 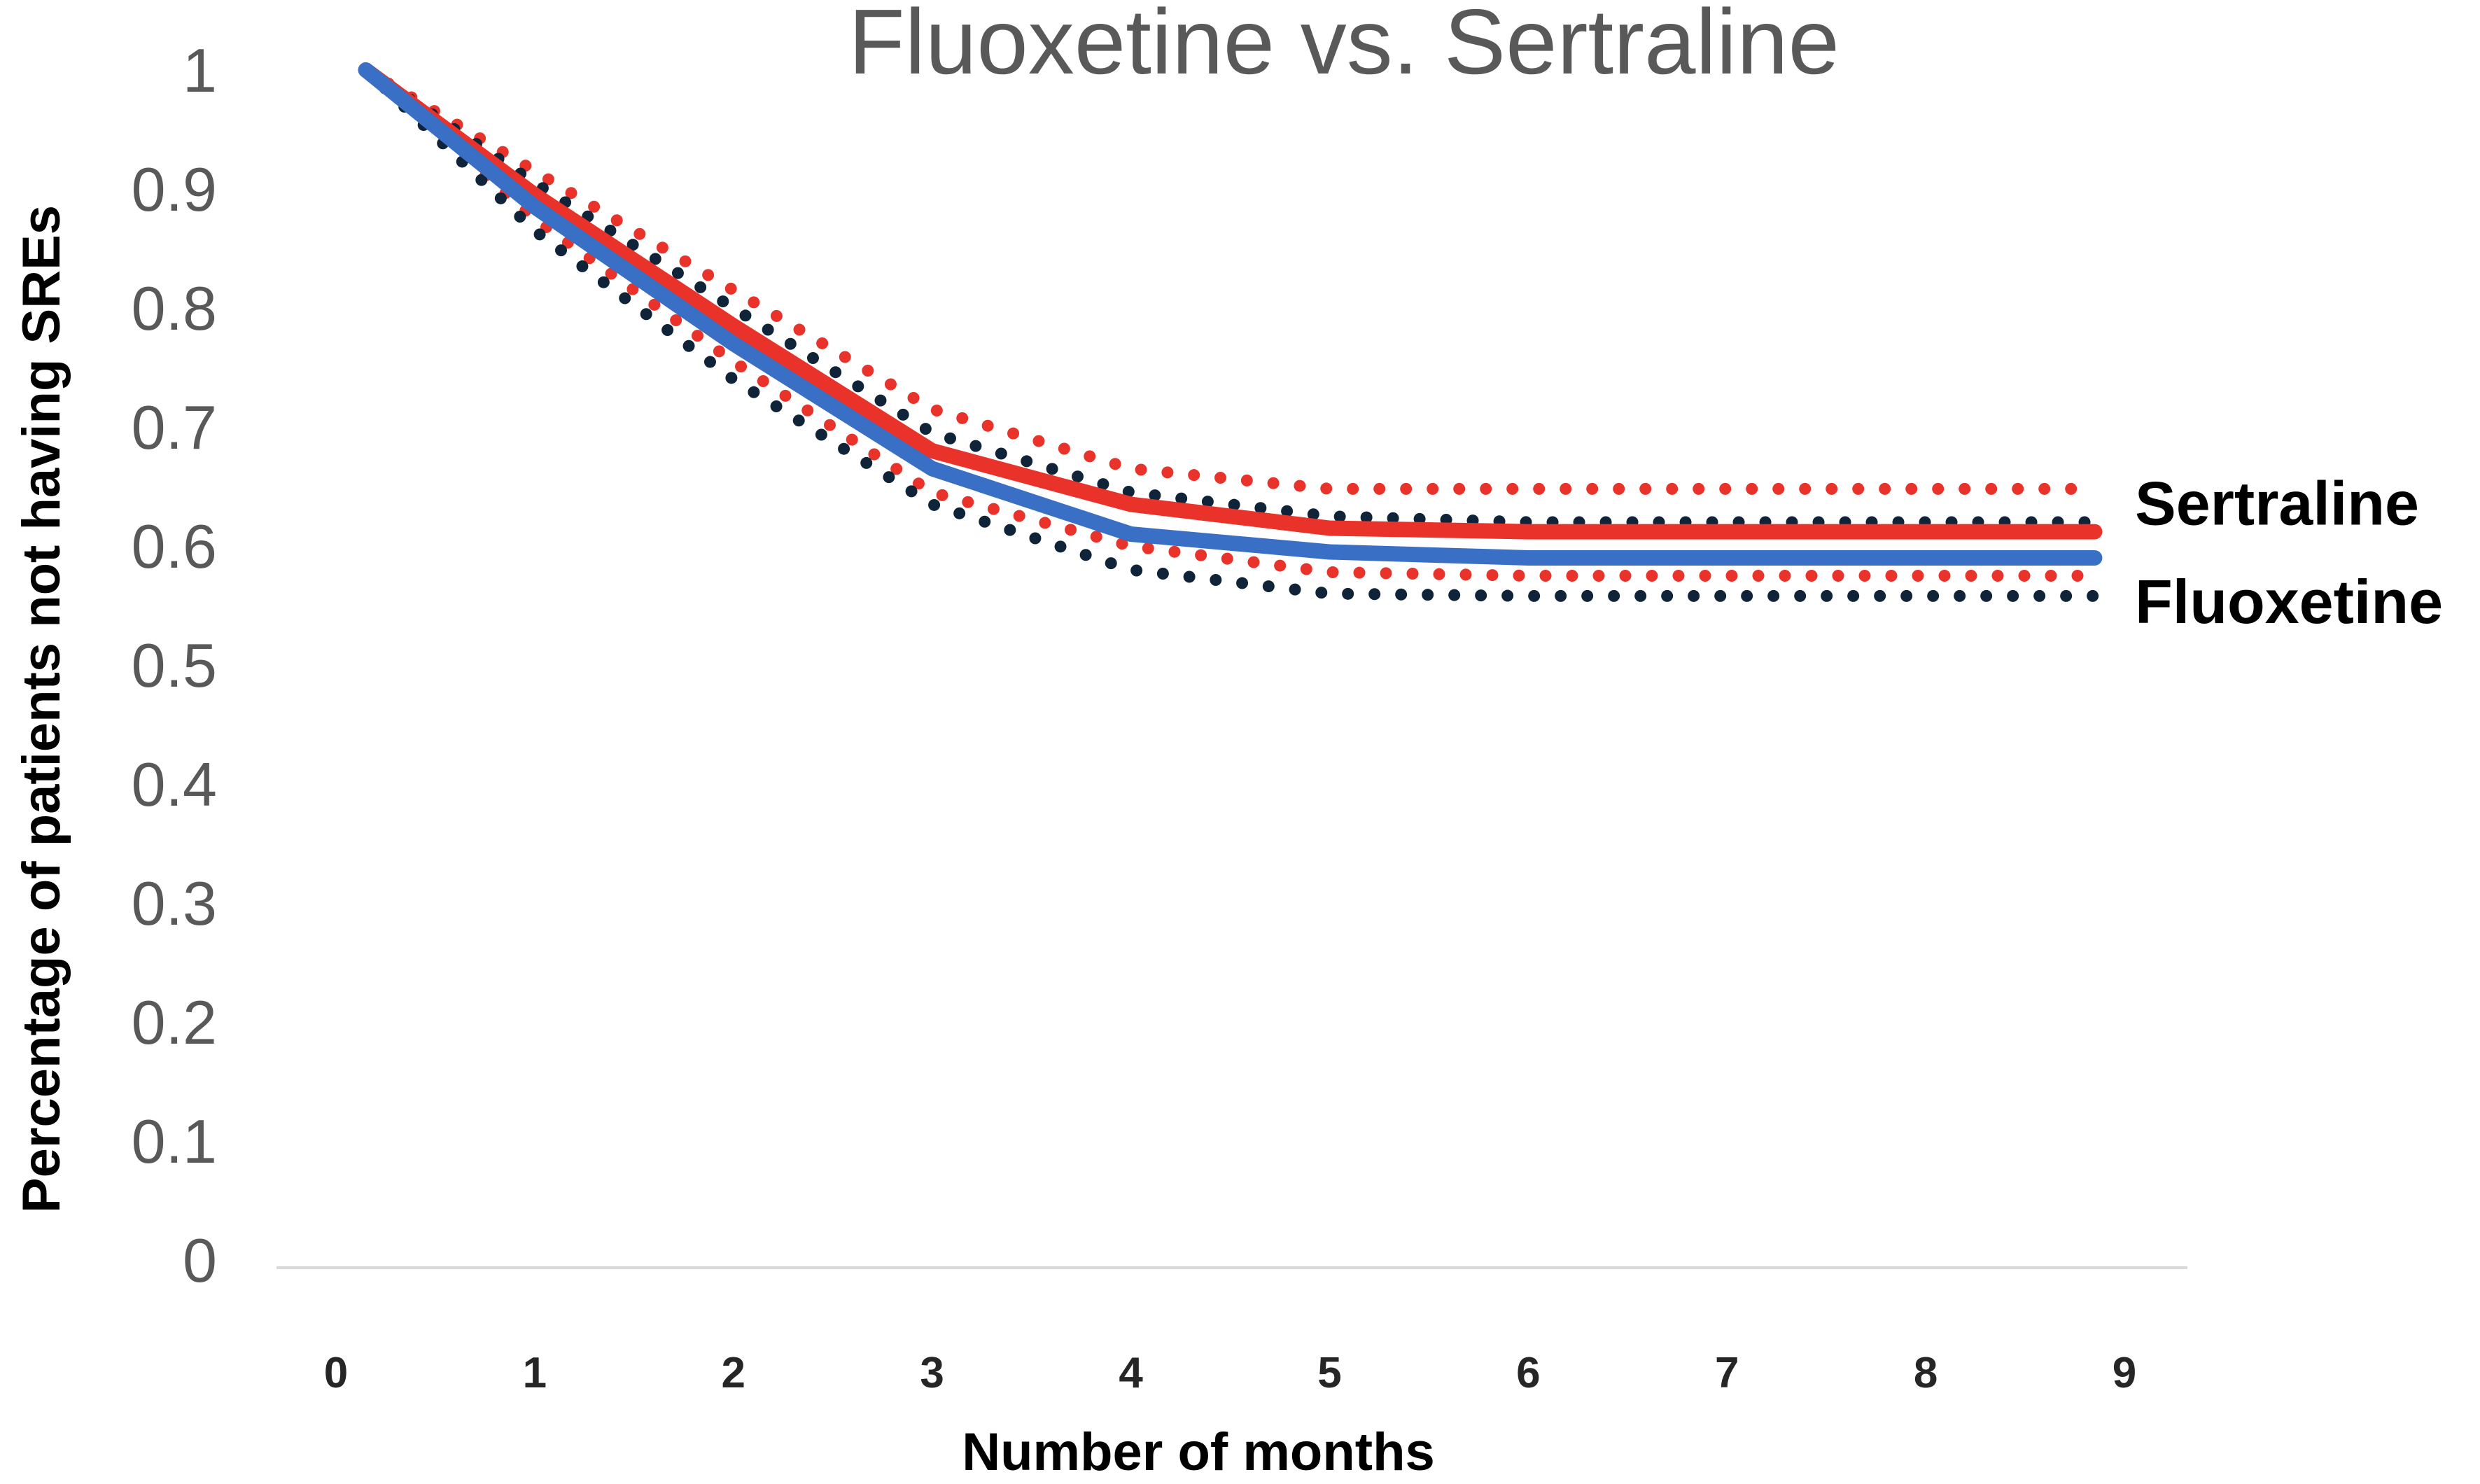 What do you see at coordinates (1199, 1452) in the screenshot?
I see `x-axis-title: Number of months` at bounding box center [1199, 1452].